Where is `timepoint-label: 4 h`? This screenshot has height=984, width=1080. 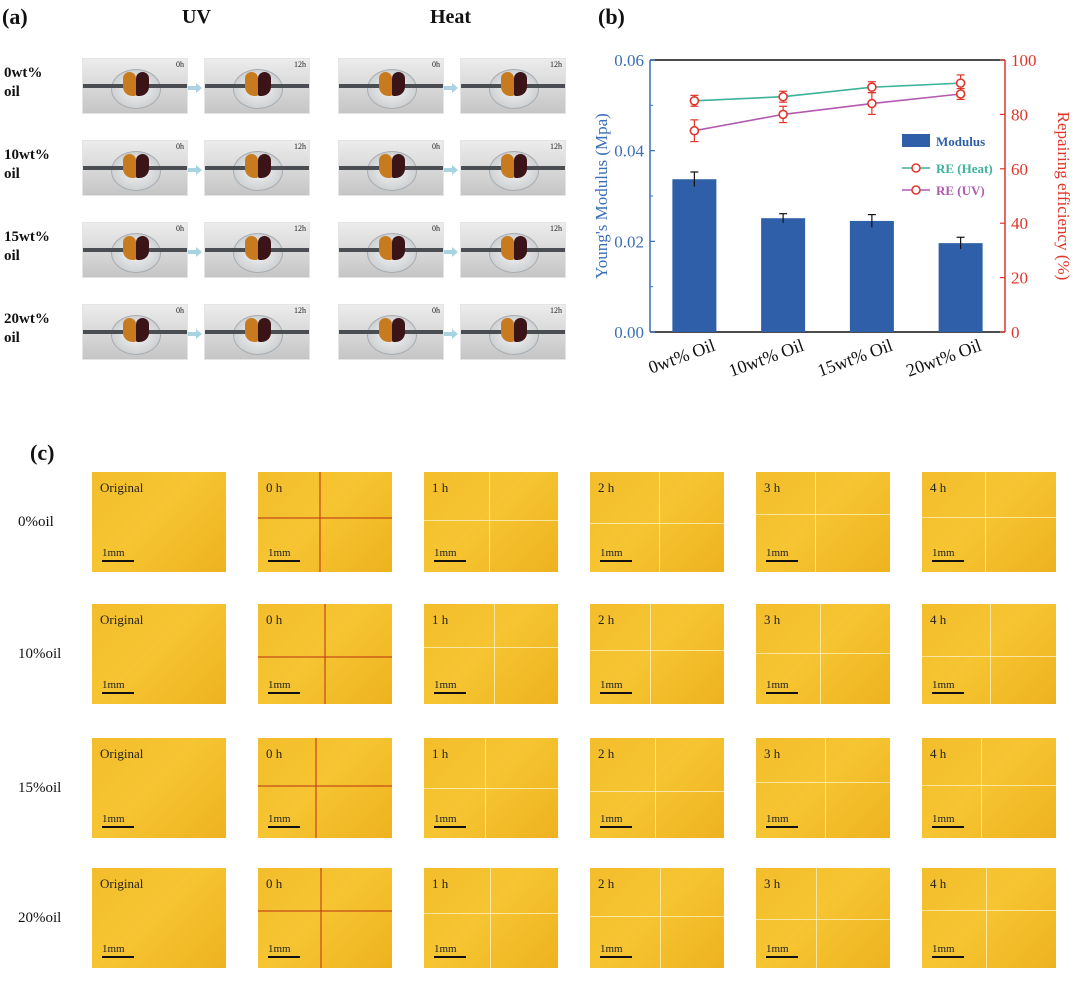
timepoint-label: 4 h is located at coordinates (938, 753).